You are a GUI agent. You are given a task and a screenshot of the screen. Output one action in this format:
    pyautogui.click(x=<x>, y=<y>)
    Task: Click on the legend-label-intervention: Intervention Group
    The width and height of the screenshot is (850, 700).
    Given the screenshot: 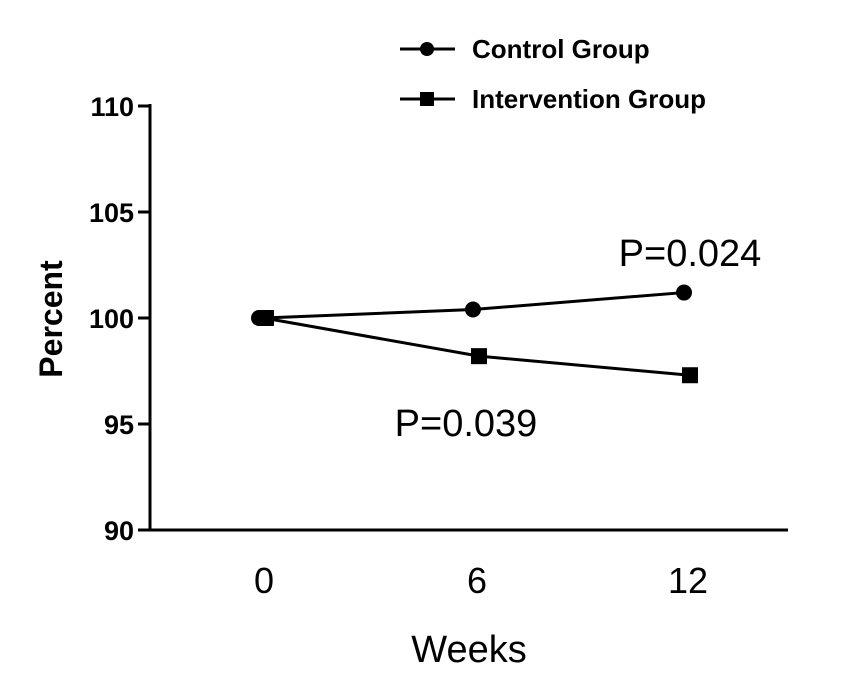 What is the action you would take?
    pyautogui.click(x=589, y=99)
    